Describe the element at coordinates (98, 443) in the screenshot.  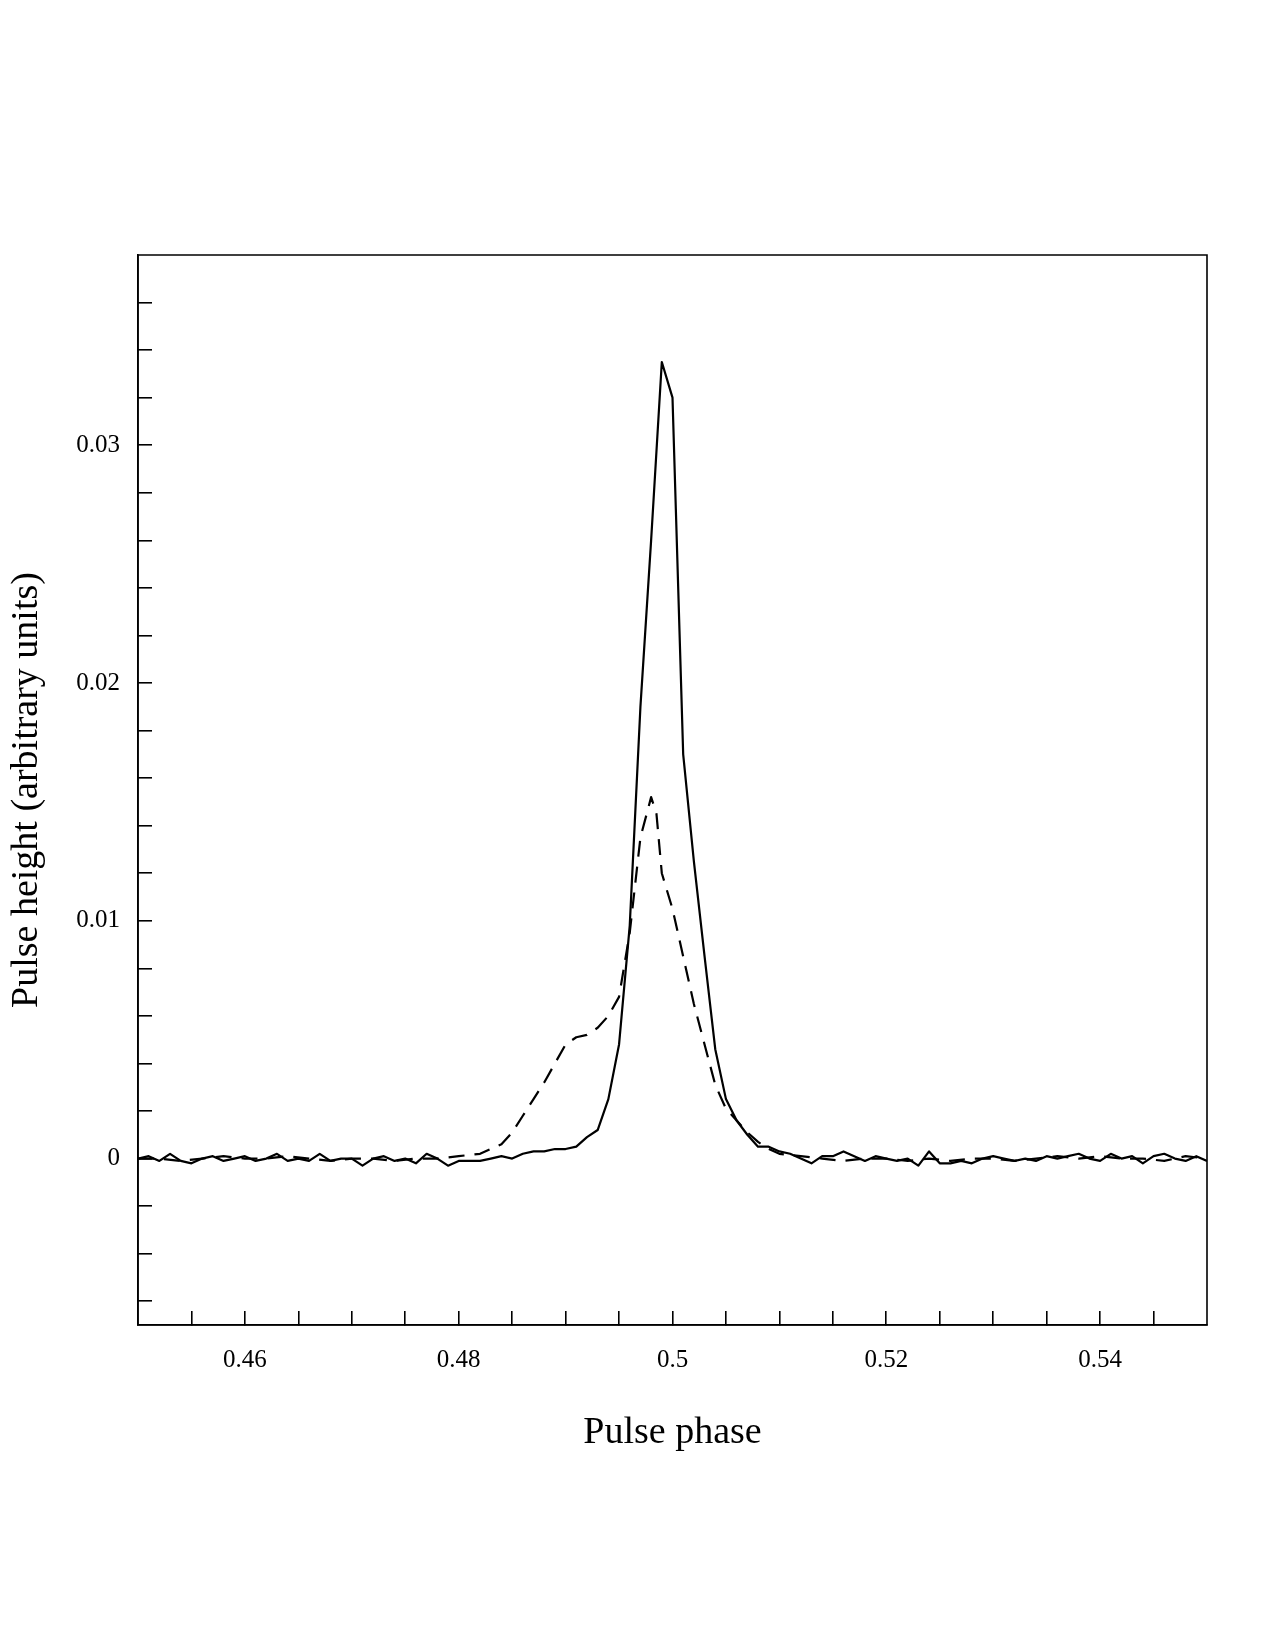
I see `y-tick-label: 0.03` at that location.